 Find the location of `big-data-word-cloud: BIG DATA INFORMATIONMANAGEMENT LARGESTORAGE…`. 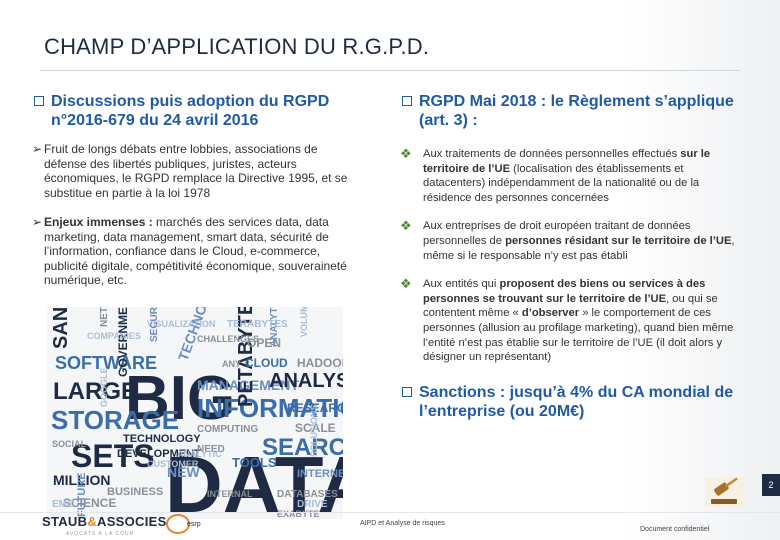

big-data-word-cloud: BIG DATA INFORMATIONMANAGEMENT LARGESTORAGE… is located at coordinates (195, 413).